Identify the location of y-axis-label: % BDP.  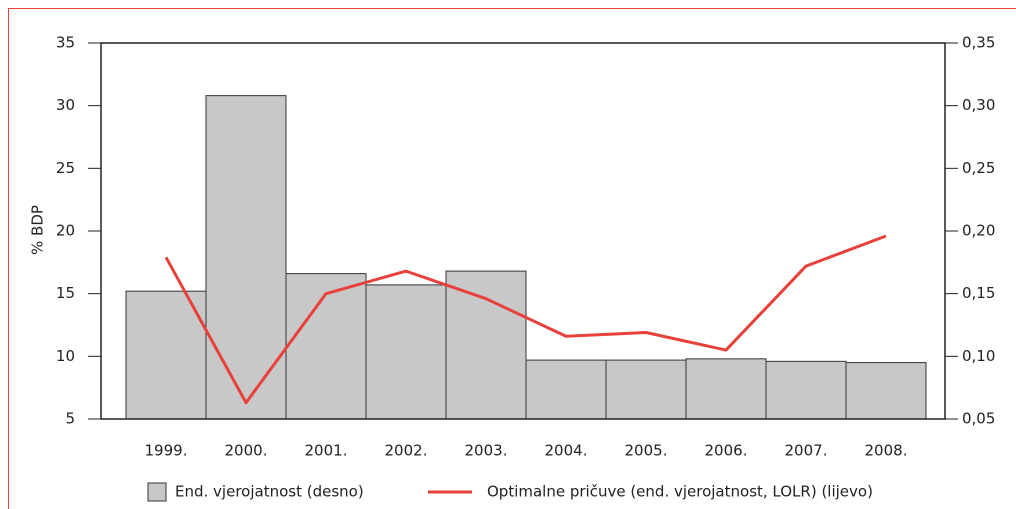
(38, 230).